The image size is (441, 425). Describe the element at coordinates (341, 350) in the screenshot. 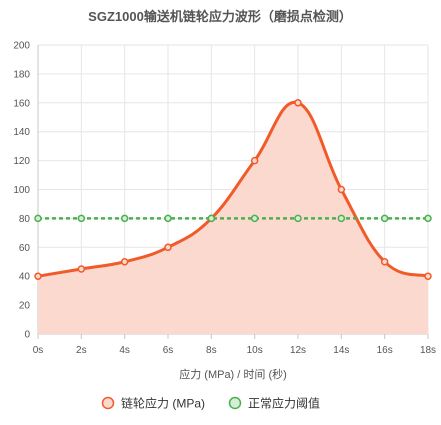

I see `x-tick-label: 14s` at that location.